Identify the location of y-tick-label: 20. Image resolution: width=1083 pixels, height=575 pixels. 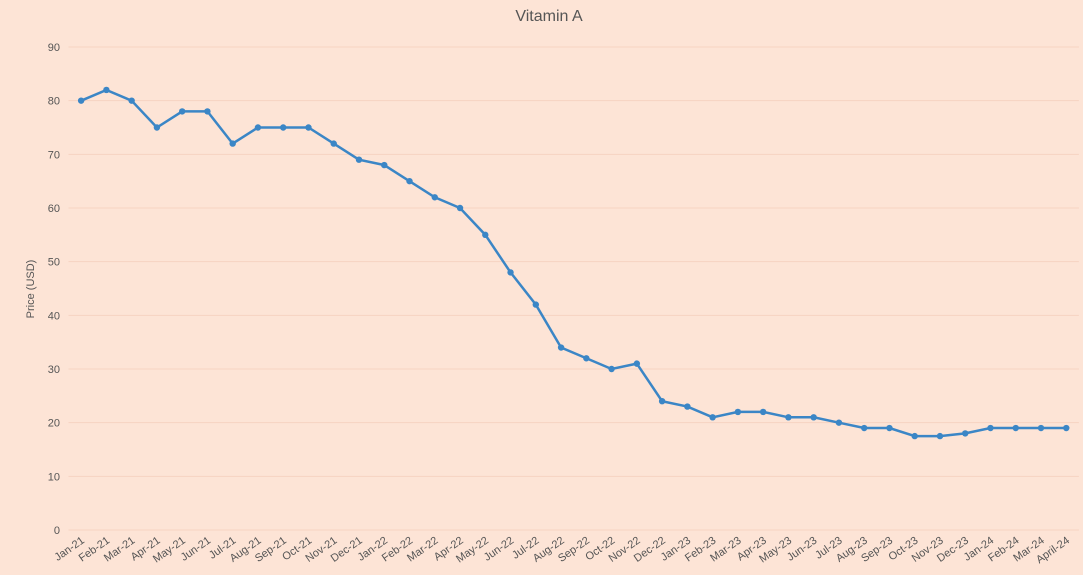
(54, 424).